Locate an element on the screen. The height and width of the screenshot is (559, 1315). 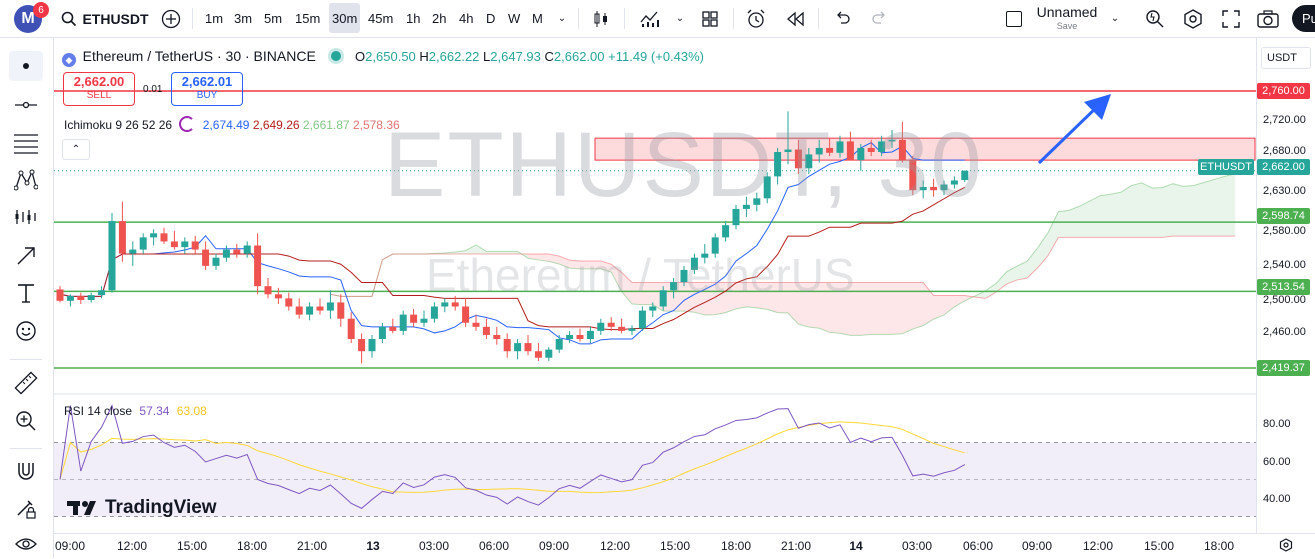
buy-button: 2,662.01 BUY is located at coordinates (207, 89).